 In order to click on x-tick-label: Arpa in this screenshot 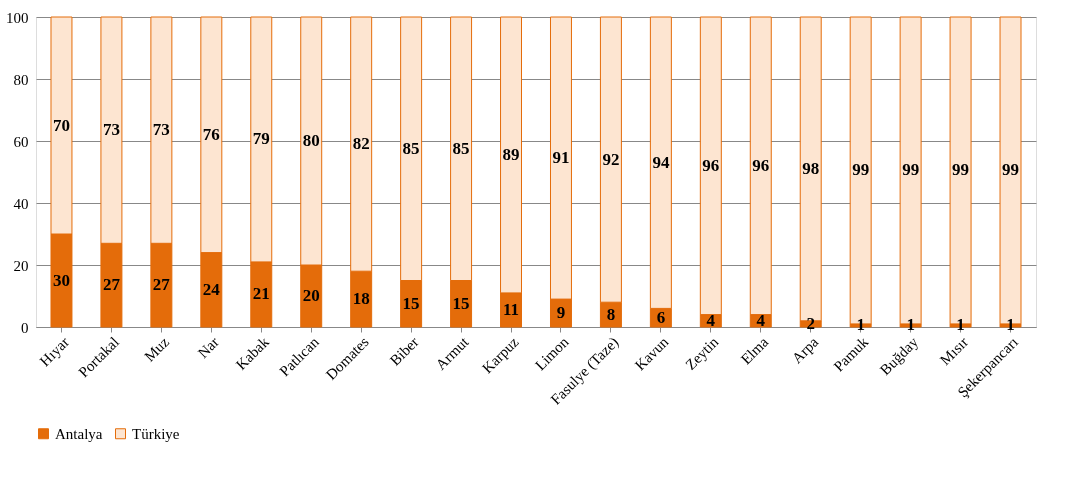, I will do `click(805, 350)`.